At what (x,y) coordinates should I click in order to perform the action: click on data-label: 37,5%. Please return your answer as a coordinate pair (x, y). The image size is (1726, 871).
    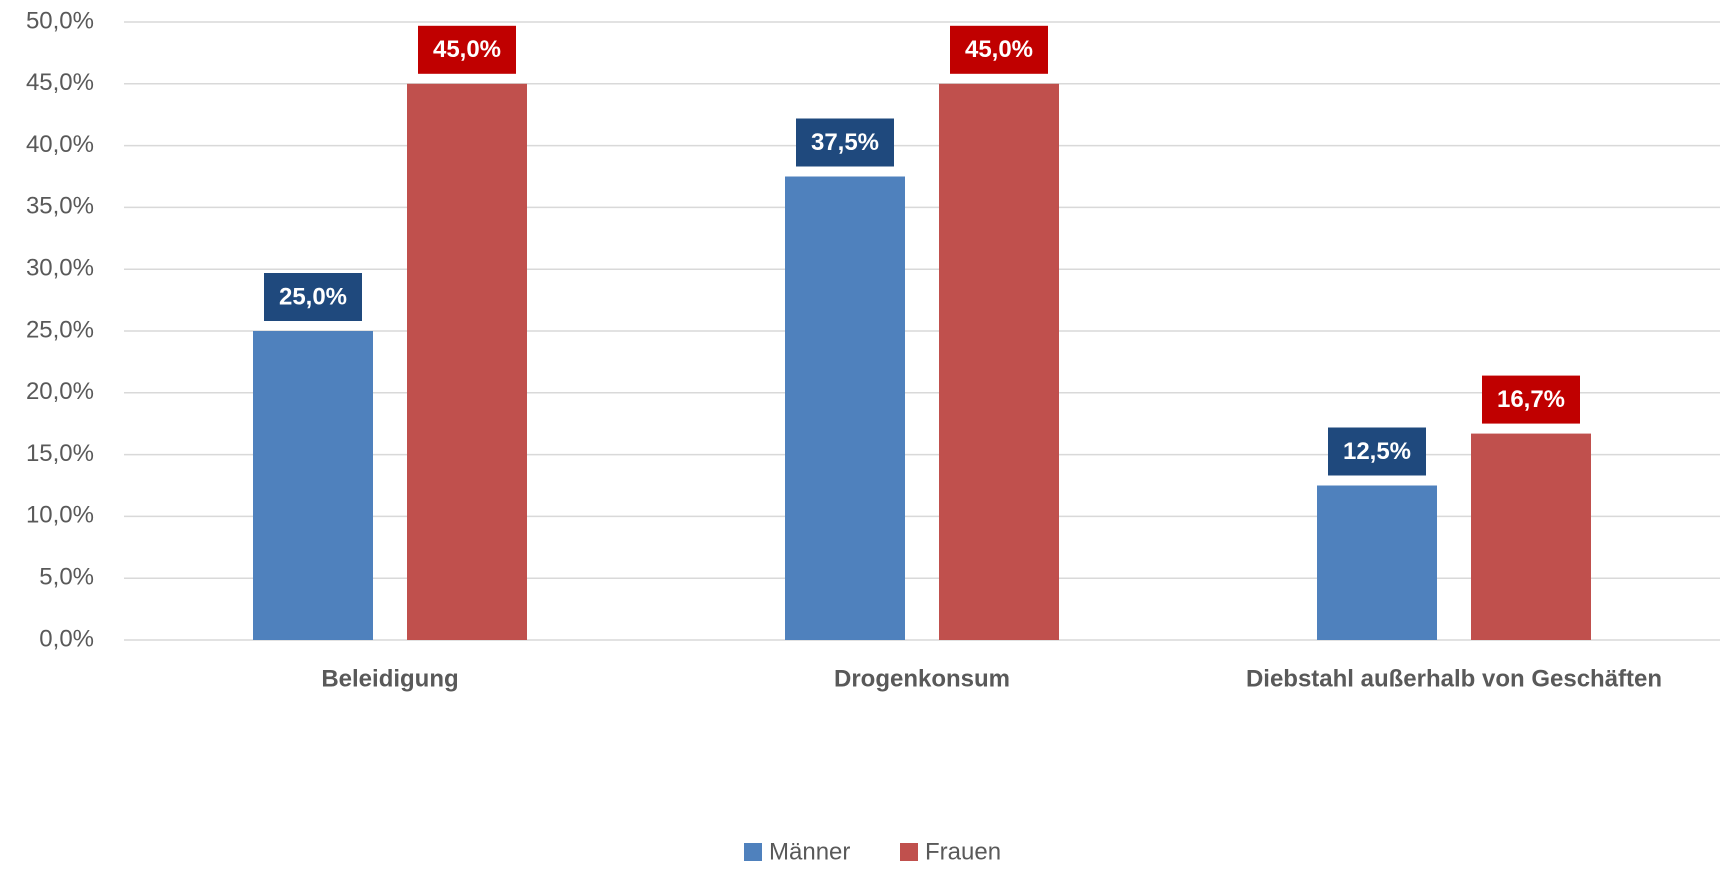
    Looking at the image, I should click on (845, 142).